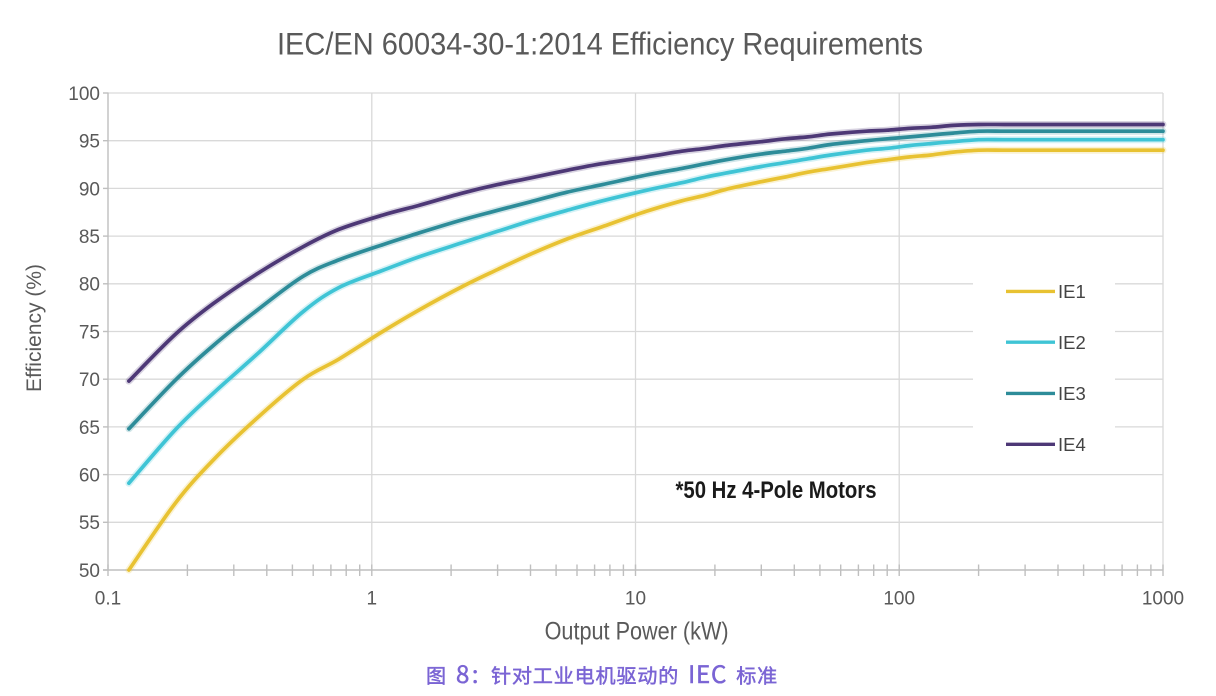  What do you see at coordinates (89, 428) in the screenshot?
I see `svg-text: 65` at bounding box center [89, 428].